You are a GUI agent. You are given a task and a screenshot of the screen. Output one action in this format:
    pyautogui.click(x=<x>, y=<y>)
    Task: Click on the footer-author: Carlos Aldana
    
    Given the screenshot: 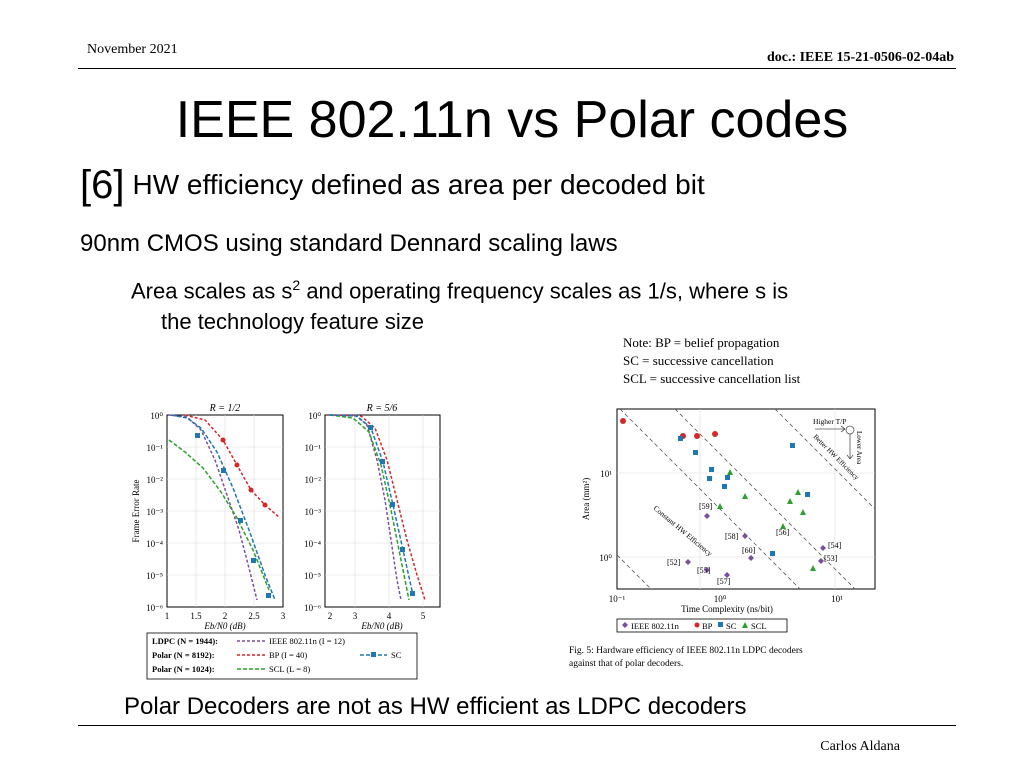 What is the action you would take?
    pyautogui.click(x=860, y=746)
    